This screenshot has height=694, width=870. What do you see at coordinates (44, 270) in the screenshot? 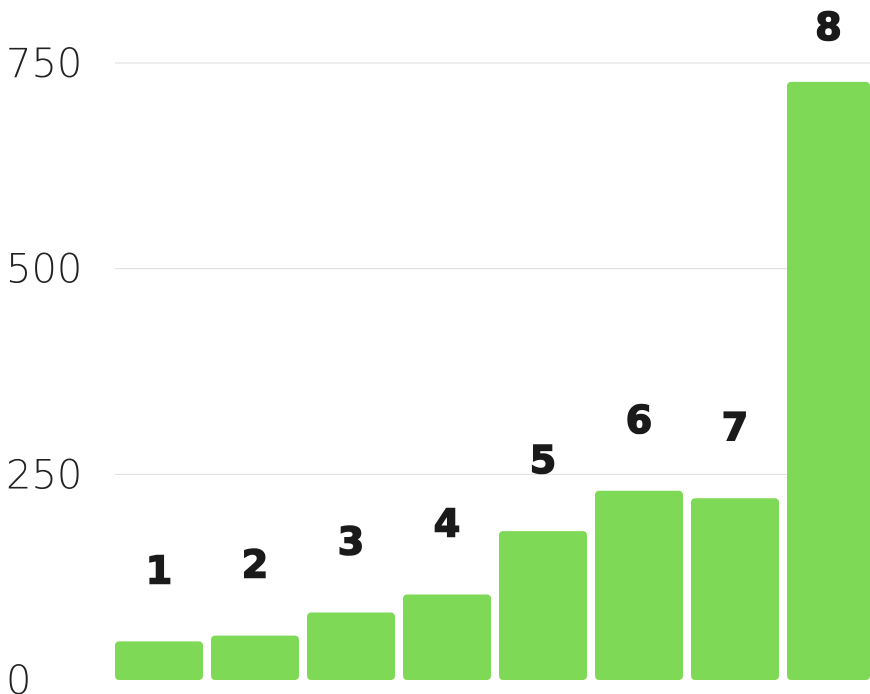
I see `y-tick-label-500: 500` at bounding box center [44, 270].